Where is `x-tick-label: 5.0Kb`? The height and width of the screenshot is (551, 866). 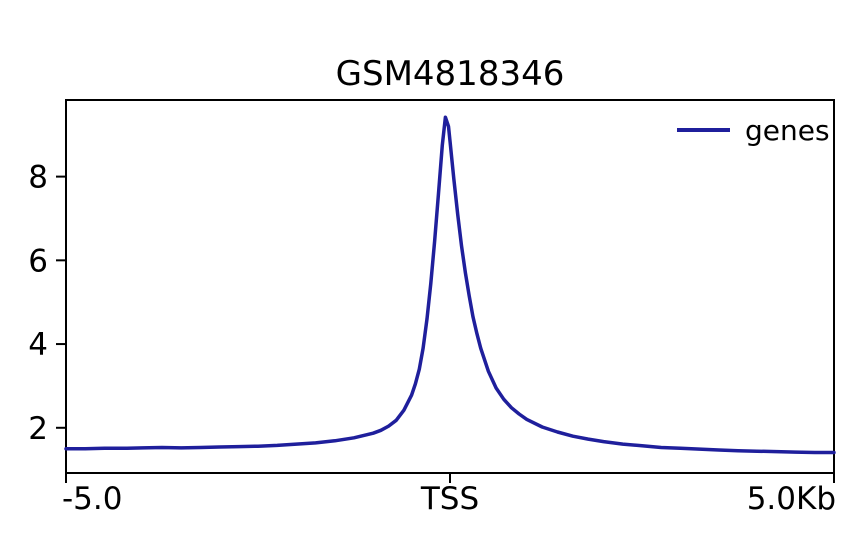
x-tick-label: 5.0Kb is located at coordinates (791, 499).